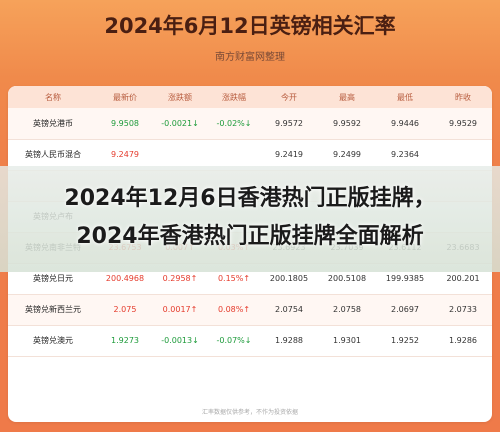 The image size is (500, 432). What do you see at coordinates (289, 155) in the screenshot?
I see `cell-open: 9.2419` at bounding box center [289, 155].